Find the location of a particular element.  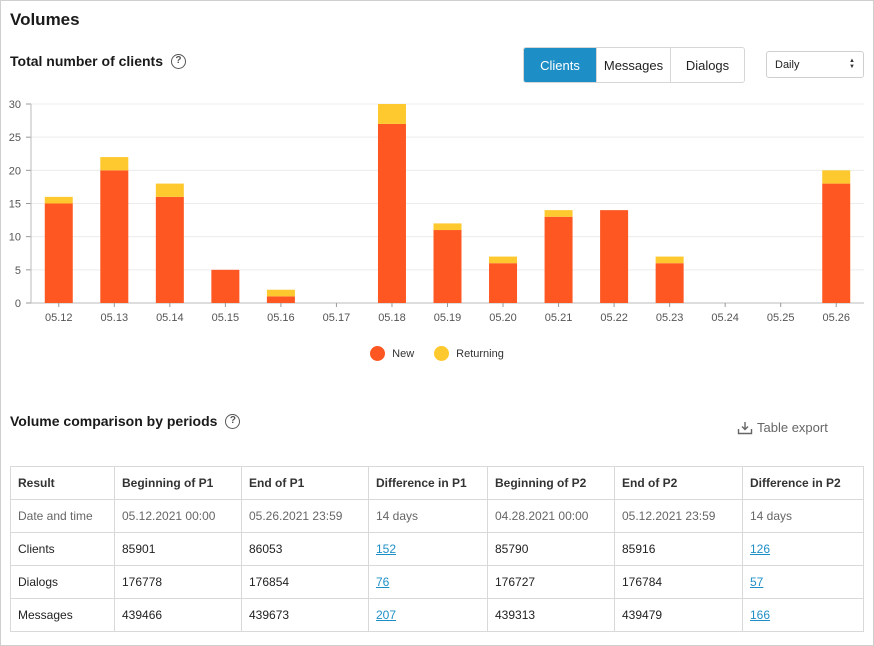

select-arrows-icon: ▲ ▼ is located at coordinates (852, 64).